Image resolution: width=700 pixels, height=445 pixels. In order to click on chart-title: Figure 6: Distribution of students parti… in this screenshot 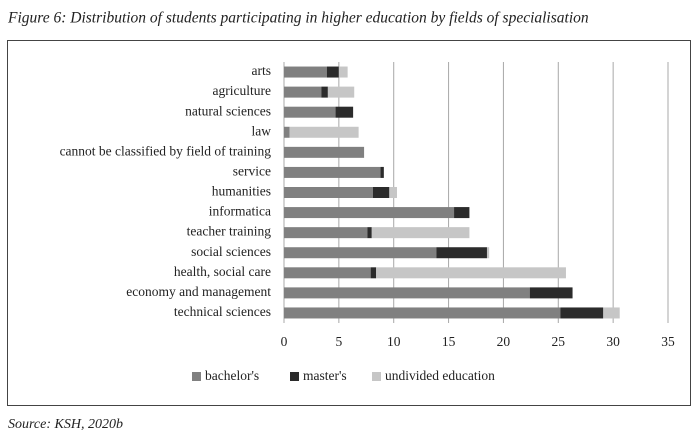, I will do `click(298, 18)`.